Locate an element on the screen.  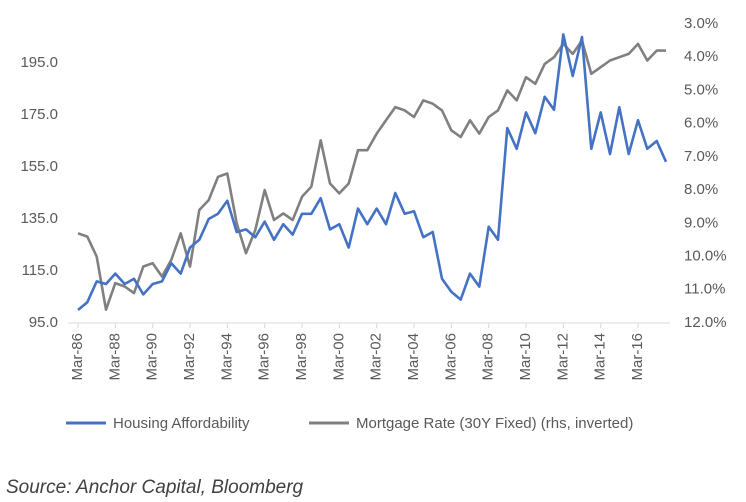
y-tick-label: 115.0 is located at coordinates (40, 270).